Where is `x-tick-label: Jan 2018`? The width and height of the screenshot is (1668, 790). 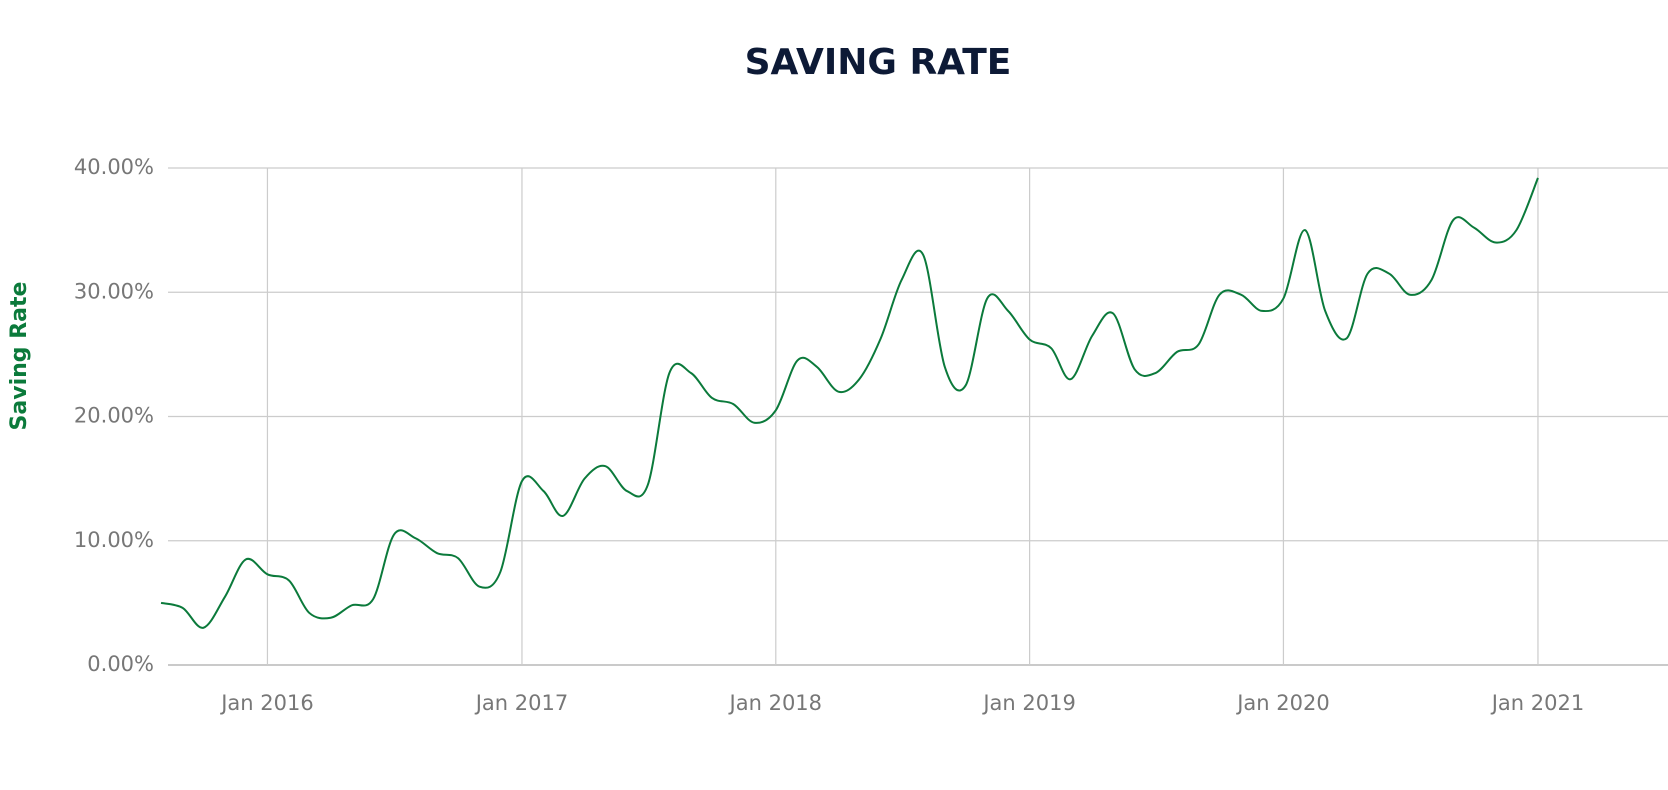 x-tick-label: Jan 2018 is located at coordinates (775, 703).